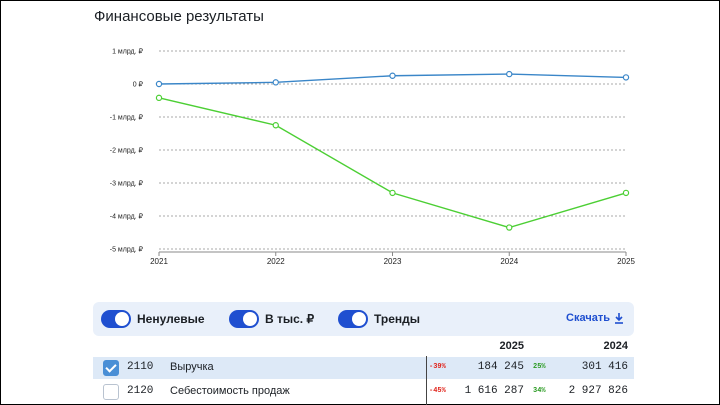 Image resolution: width=720 pixels, height=405 pixels. I want to click on y-tick-label: -4 млрд. ₽, so click(127, 217).